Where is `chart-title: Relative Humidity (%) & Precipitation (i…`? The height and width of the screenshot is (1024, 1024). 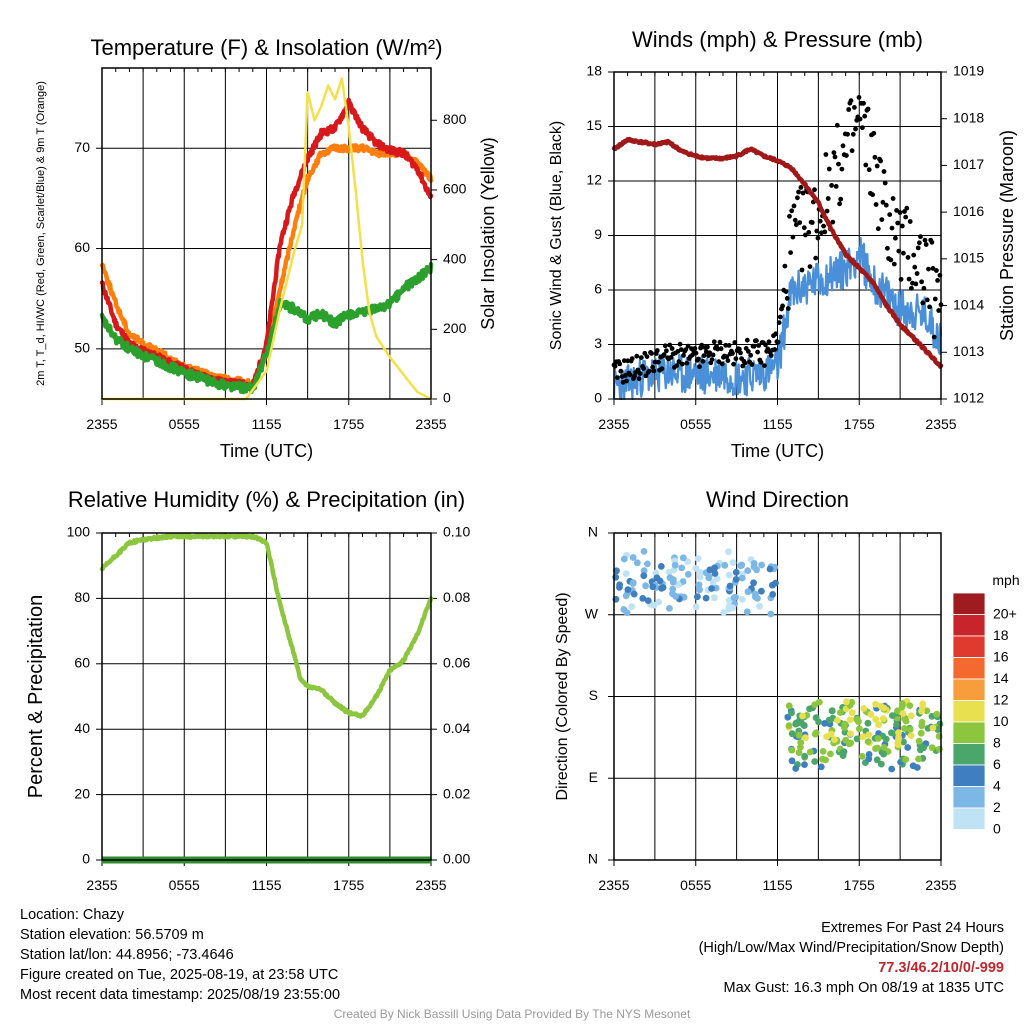 chart-title: Relative Humidity (%) & Precipitation (i… is located at coordinates (266, 499).